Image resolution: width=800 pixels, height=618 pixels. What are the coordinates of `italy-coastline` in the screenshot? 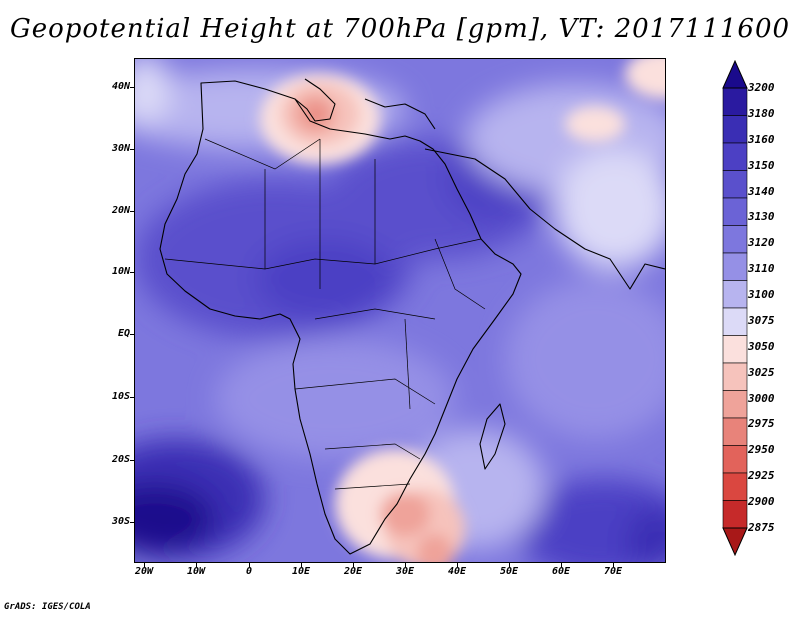 It's located at (315, 100).